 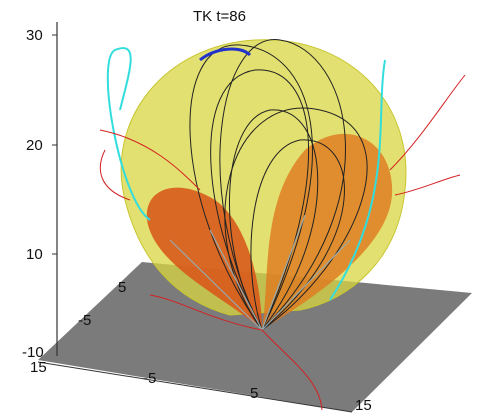 I want to click on plot-title: TK t=86, so click(x=219, y=16).